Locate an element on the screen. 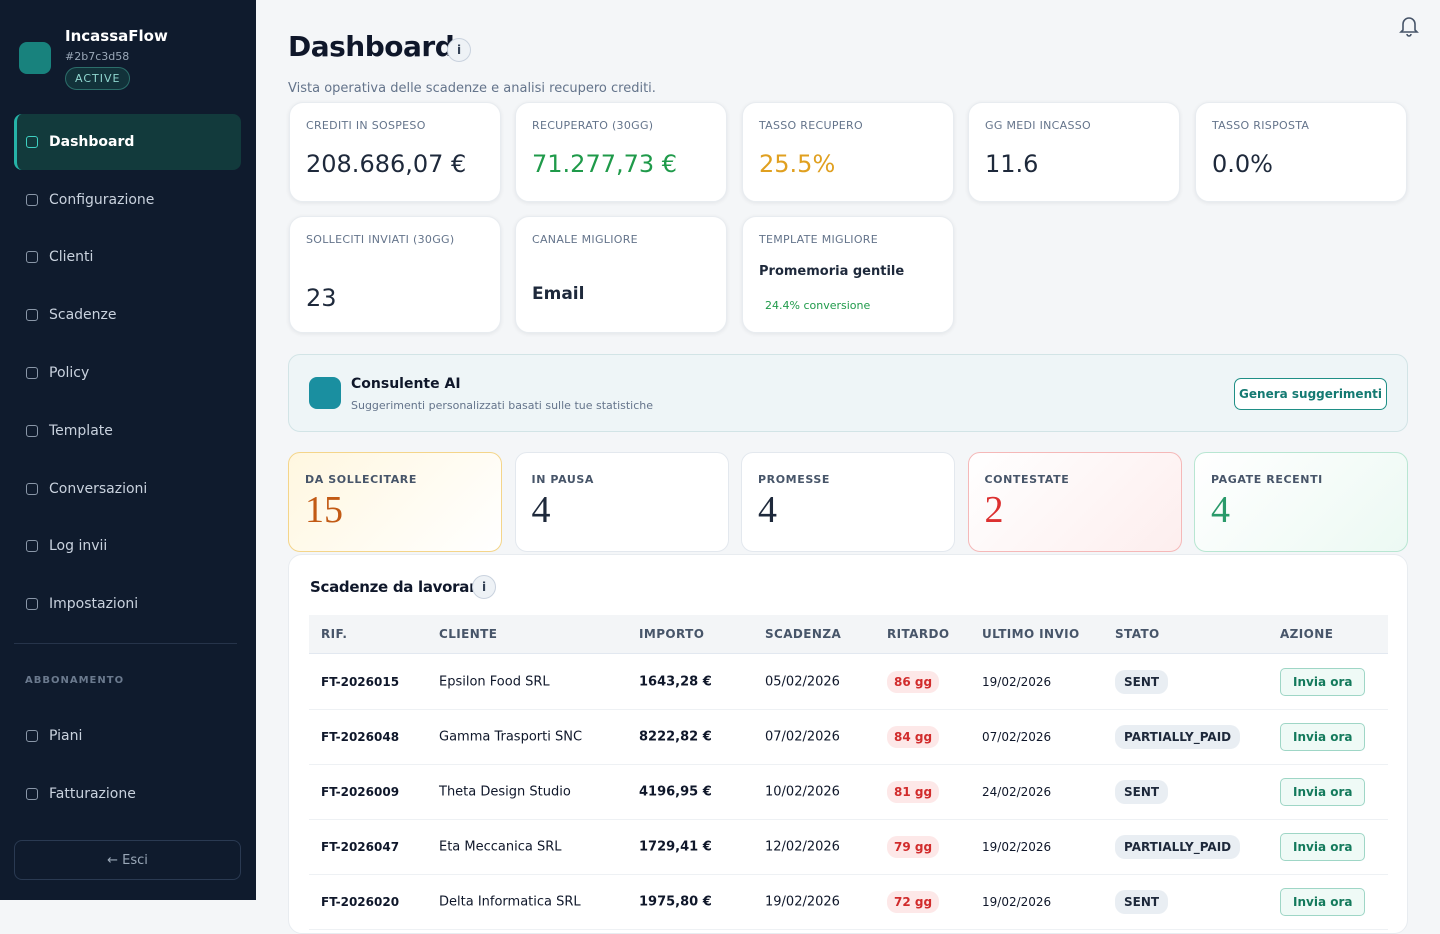 This screenshot has width=1440, height=934. status-label: DA SOLLECITARE is located at coordinates (361, 479).